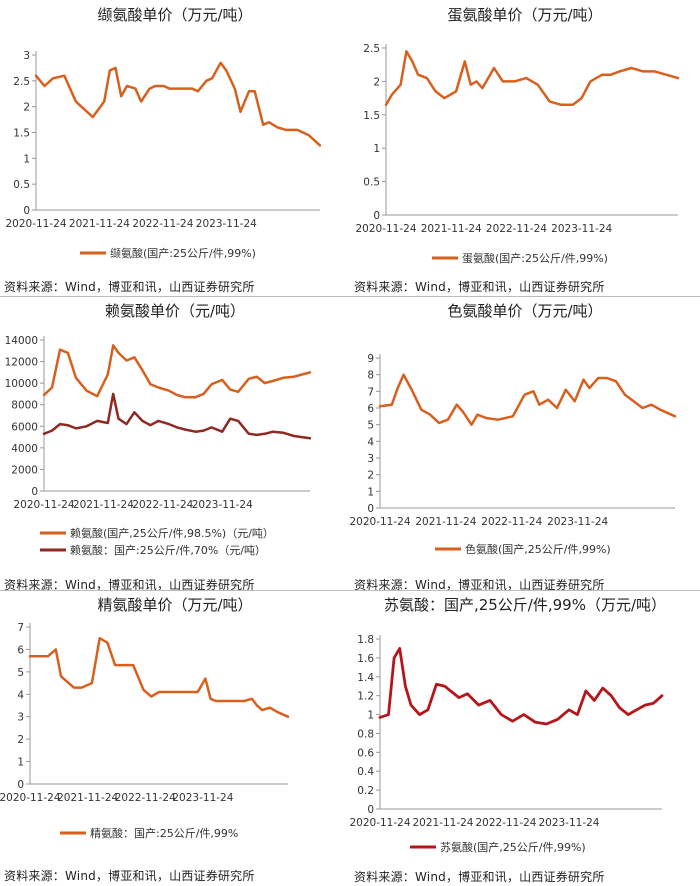  Describe the element at coordinates (24, 470) in the screenshot. I see `y-tick-label: 2000` at that location.